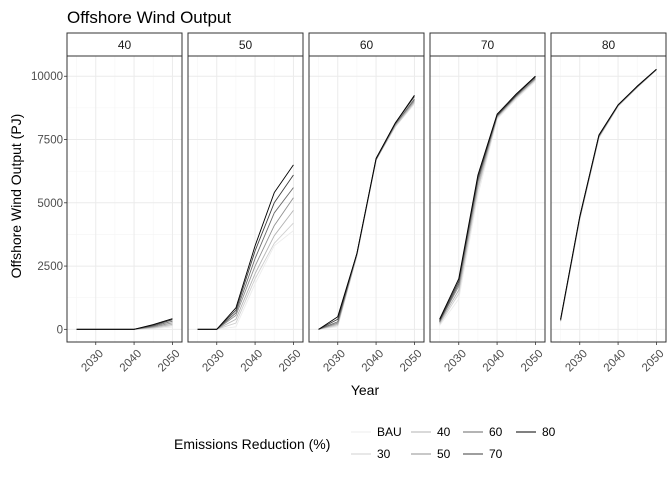 The height and width of the screenshot is (480, 672). I want to click on facet-panel-60: 60 2030 2040 2050, so click(366, 203).